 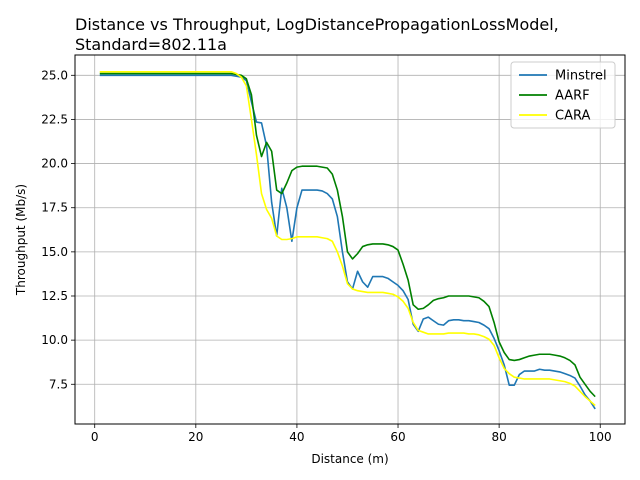 I want to click on x-tick-label: 100, so click(x=600, y=437).